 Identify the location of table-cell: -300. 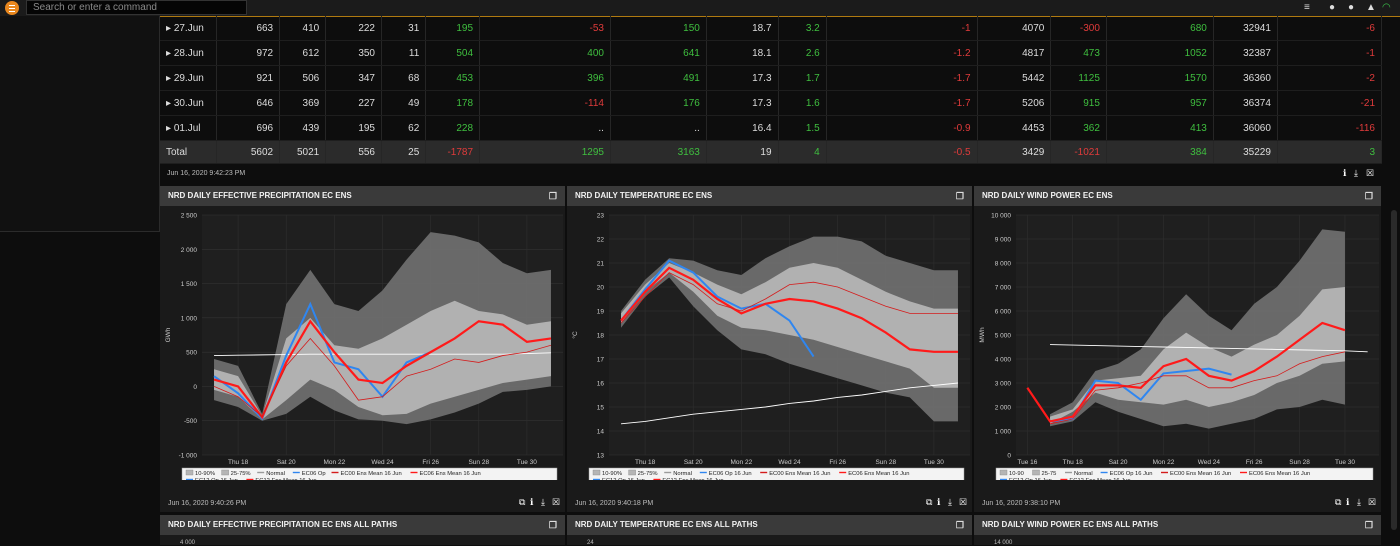
(1078, 28).